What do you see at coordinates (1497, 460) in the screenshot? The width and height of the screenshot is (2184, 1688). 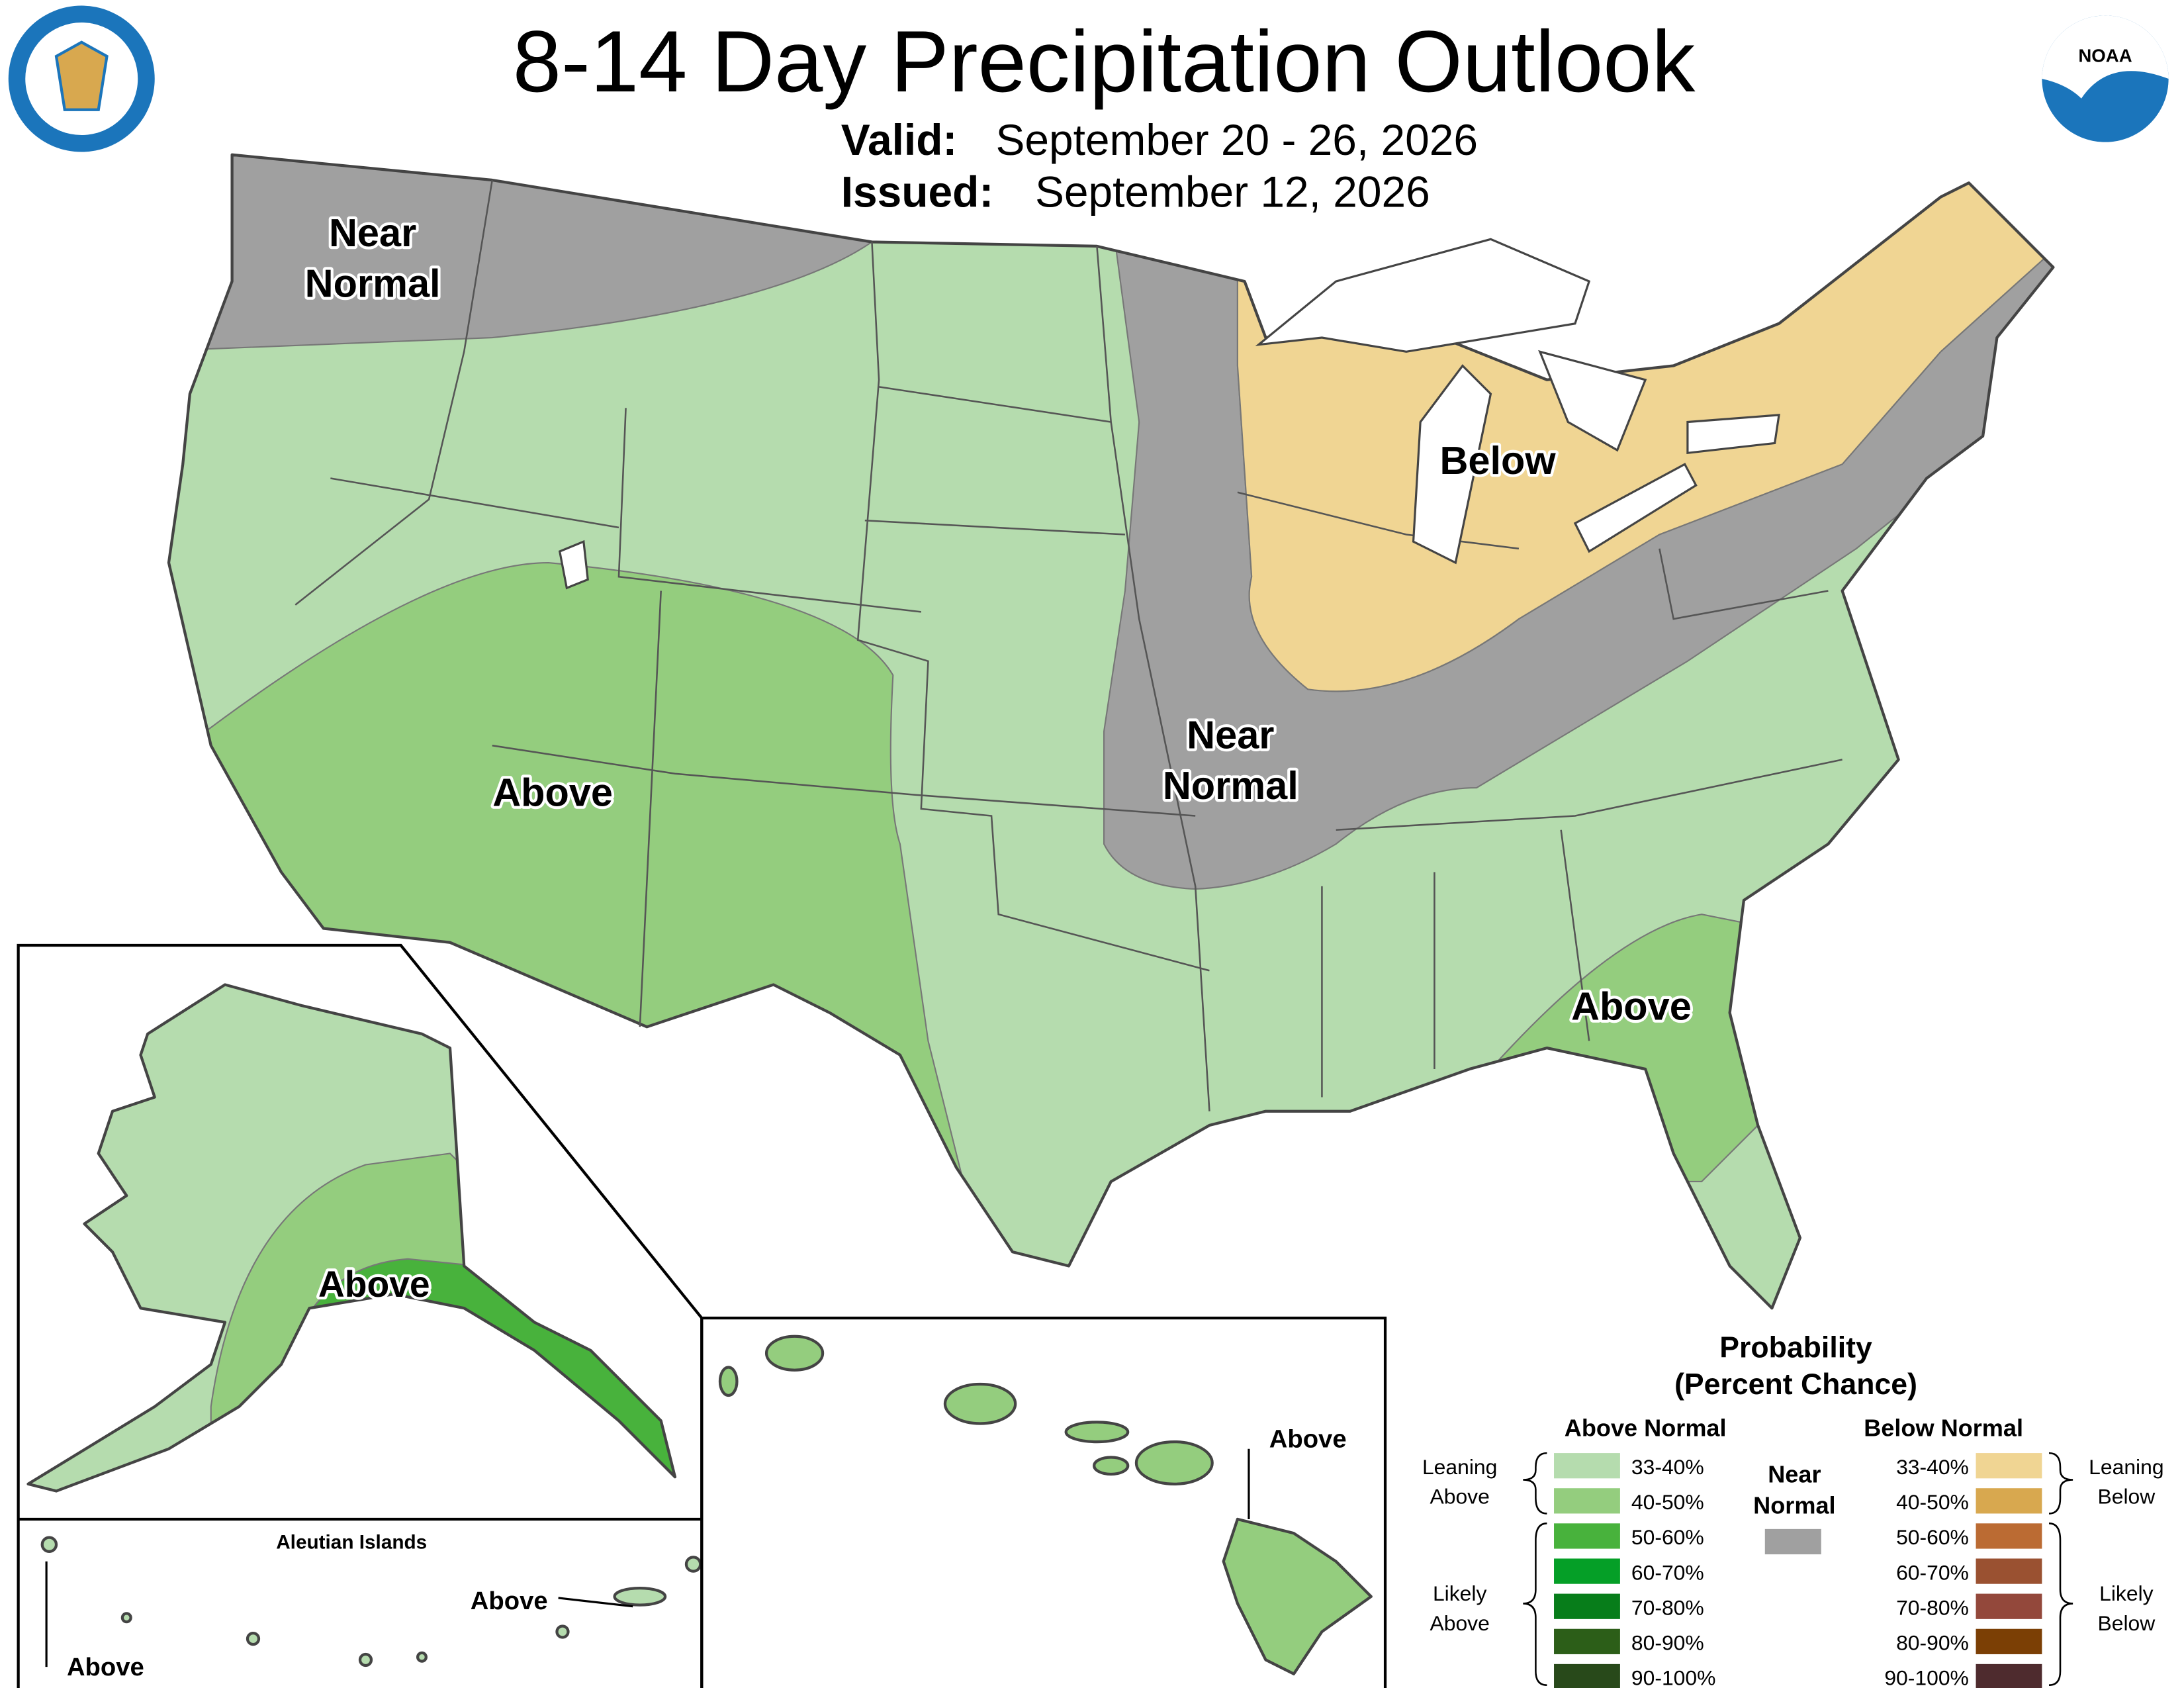 I see `region-label: Below` at bounding box center [1497, 460].